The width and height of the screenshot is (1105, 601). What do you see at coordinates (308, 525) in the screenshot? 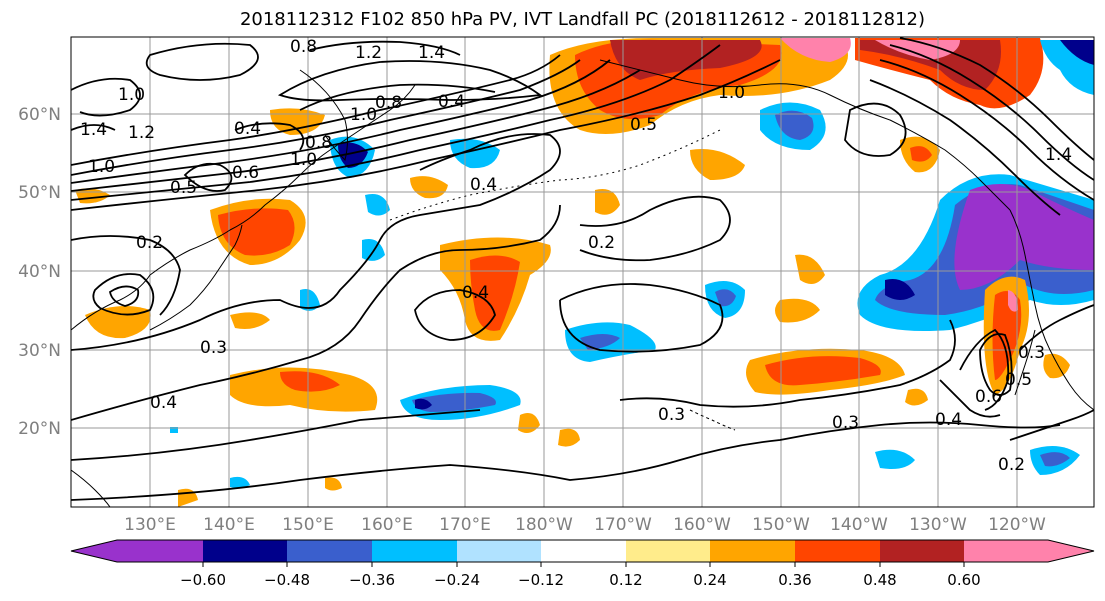
I see `lon-tick-label: 150°E` at bounding box center [308, 525].